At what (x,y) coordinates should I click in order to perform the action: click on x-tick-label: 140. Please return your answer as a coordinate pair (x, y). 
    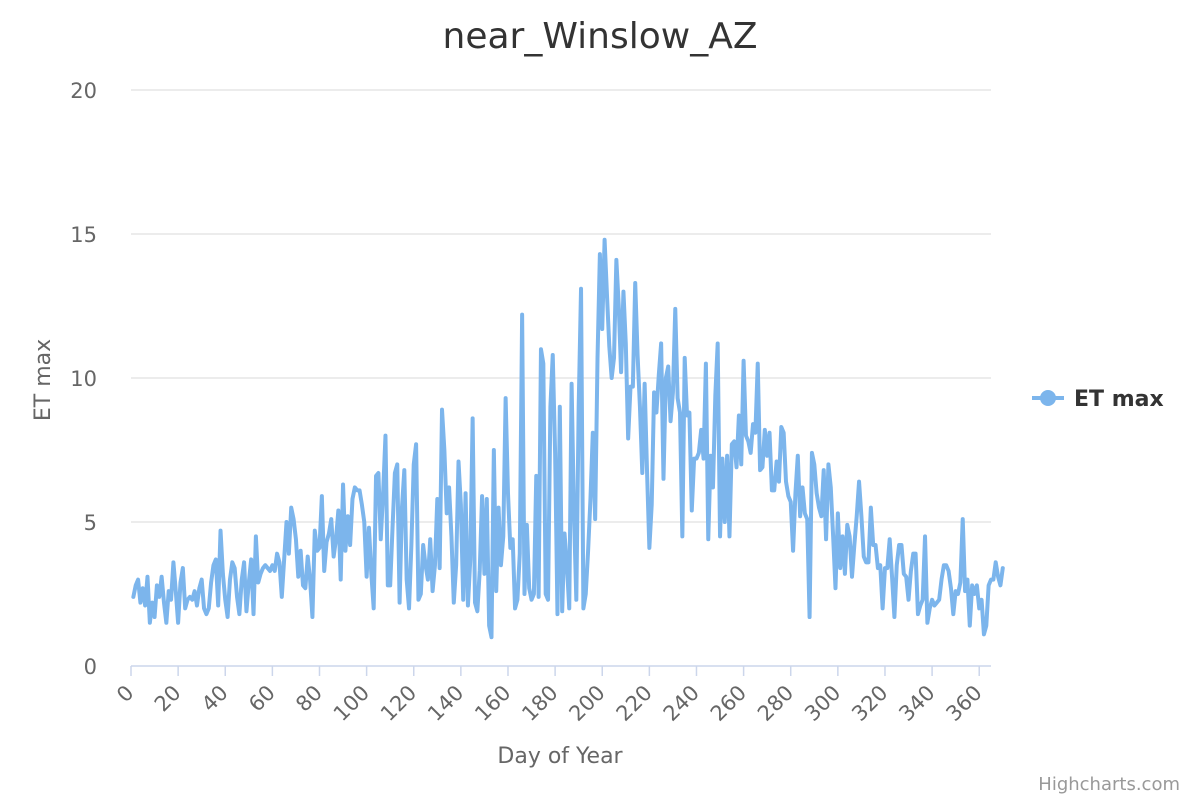
    Looking at the image, I should click on (445, 703).